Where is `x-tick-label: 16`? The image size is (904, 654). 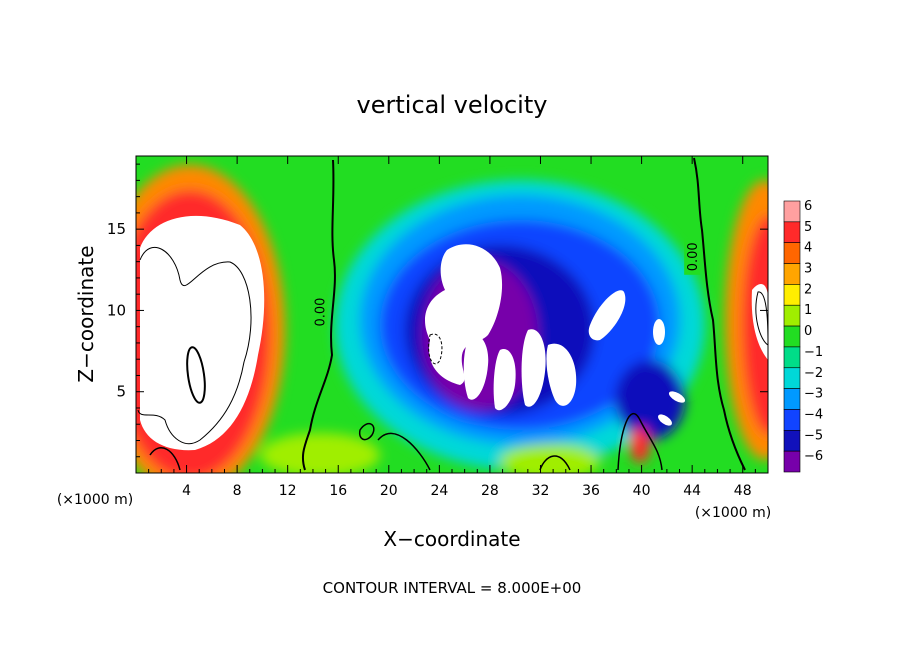
x-tick-label: 16 is located at coordinates (338, 491).